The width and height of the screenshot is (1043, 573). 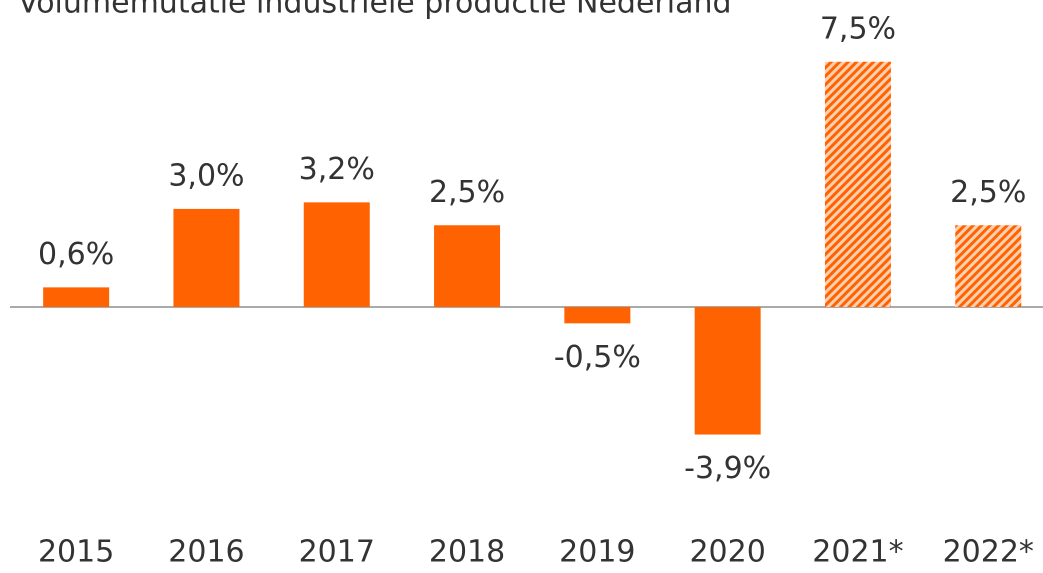 What do you see at coordinates (337, 552) in the screenshot?
I see `x-tick-label: 2017` at bounding box center [337, 552].